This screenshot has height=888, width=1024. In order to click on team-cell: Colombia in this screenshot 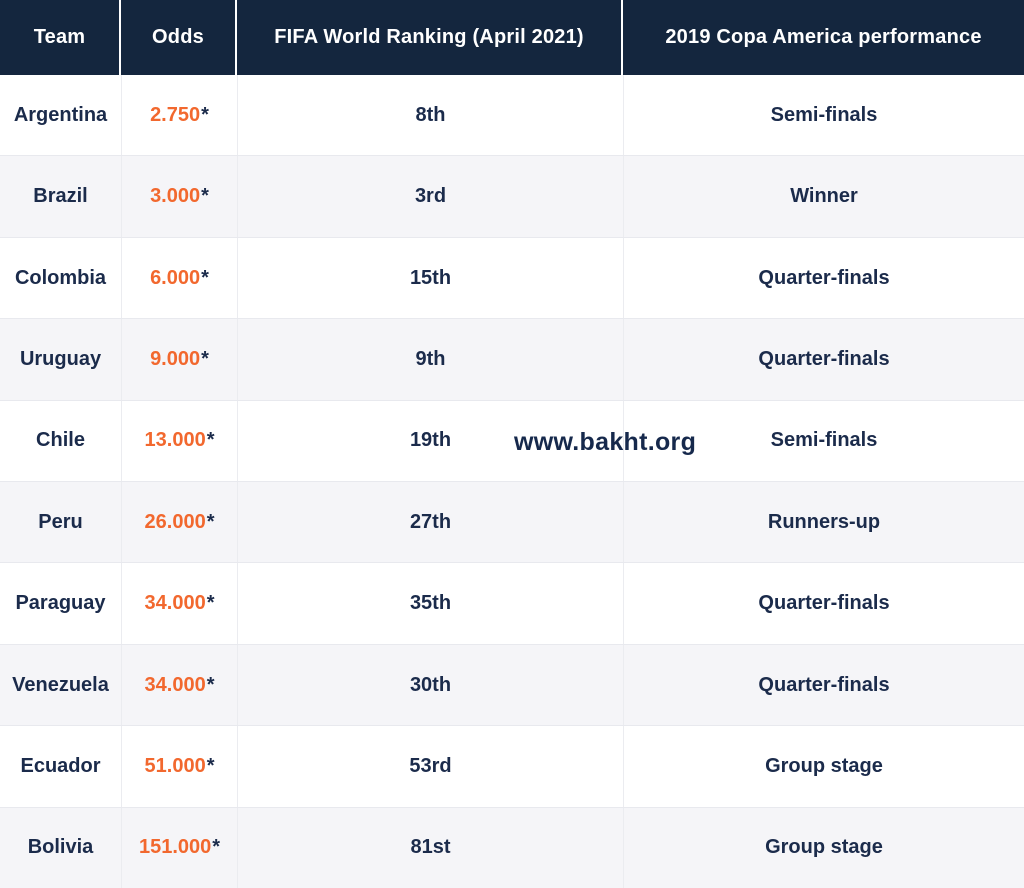, I will do `click(60, 277)`.